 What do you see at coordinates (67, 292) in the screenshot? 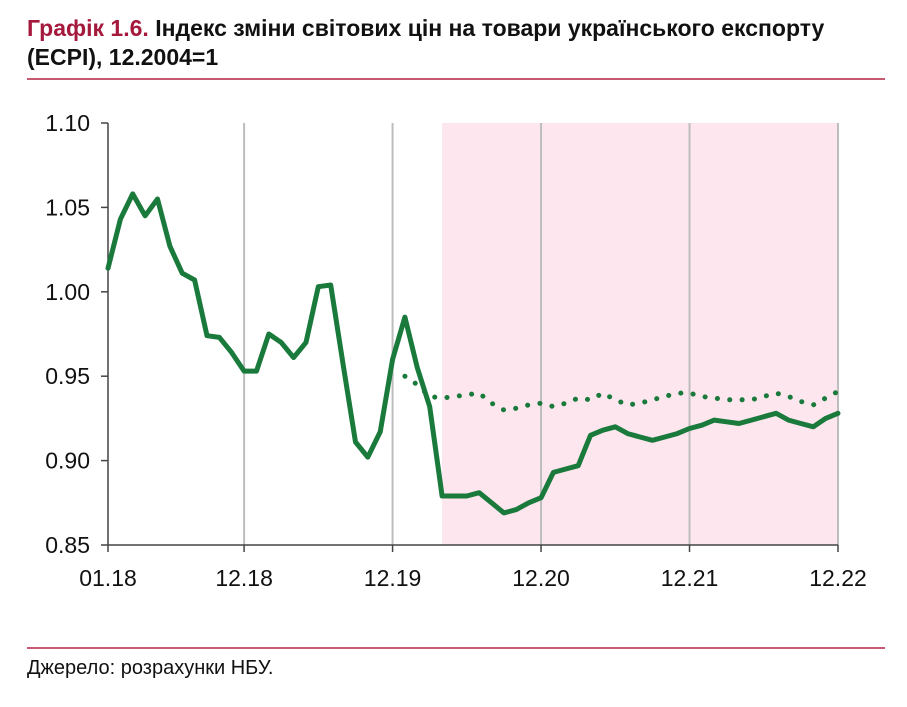
I see `y-tick-label: 1.00` at bounding box center [67, 292].